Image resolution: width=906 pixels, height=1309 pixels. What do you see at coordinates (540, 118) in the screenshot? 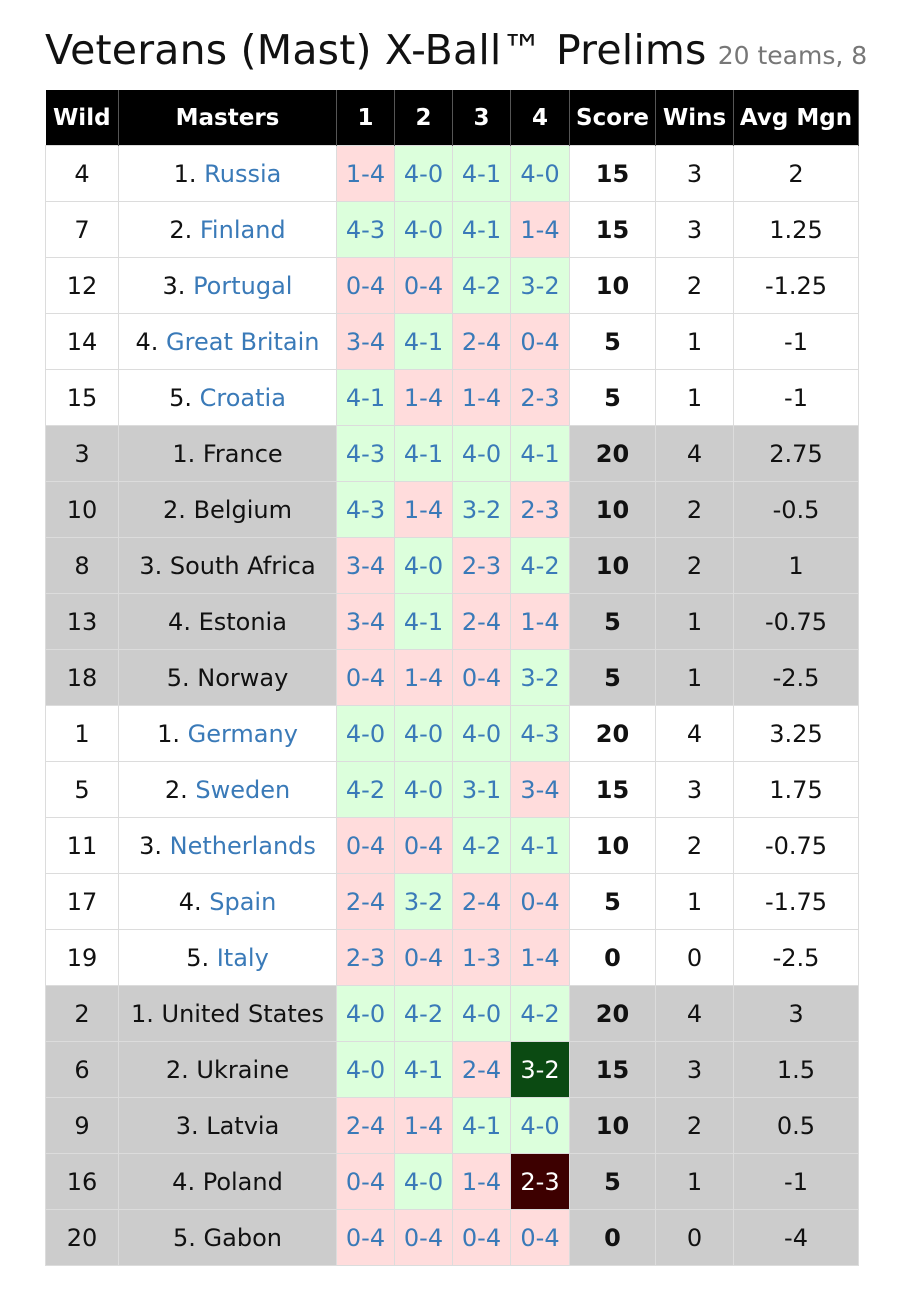
I see `col-header-game-4: 4` at bounding box center [540, 118].